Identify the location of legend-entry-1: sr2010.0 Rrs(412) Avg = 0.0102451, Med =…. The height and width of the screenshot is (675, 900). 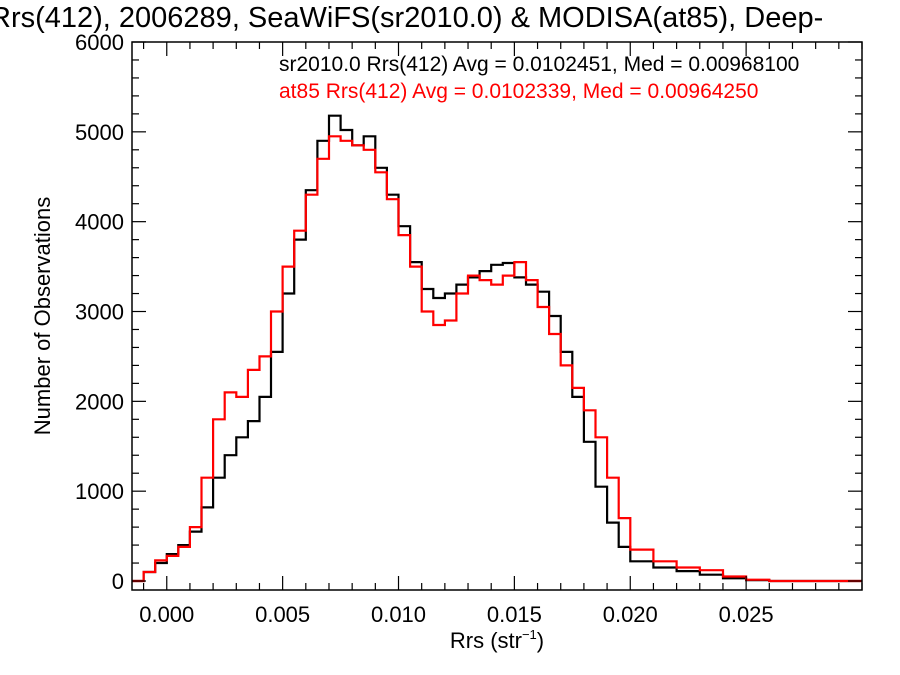
(539, 64).